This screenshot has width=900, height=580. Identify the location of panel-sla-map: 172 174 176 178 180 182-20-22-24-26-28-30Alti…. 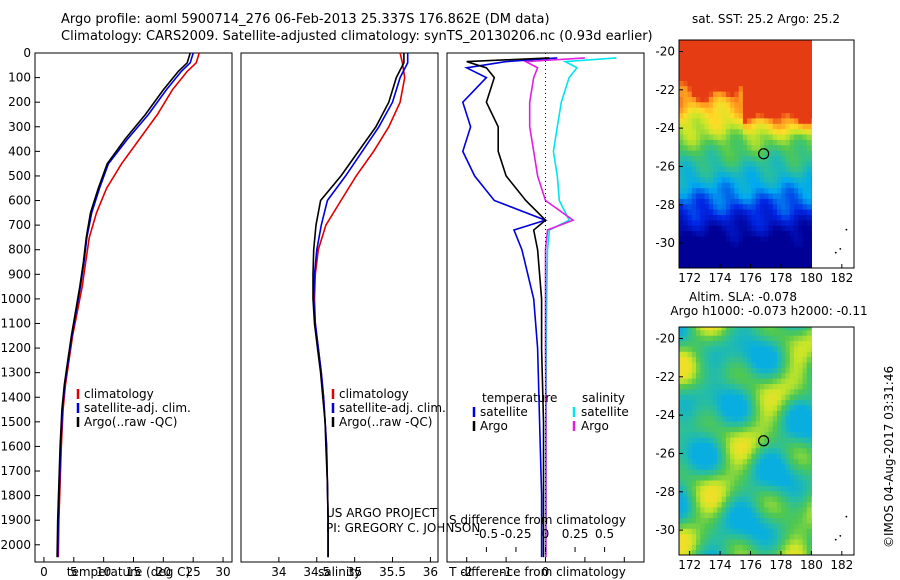
(761, 431).